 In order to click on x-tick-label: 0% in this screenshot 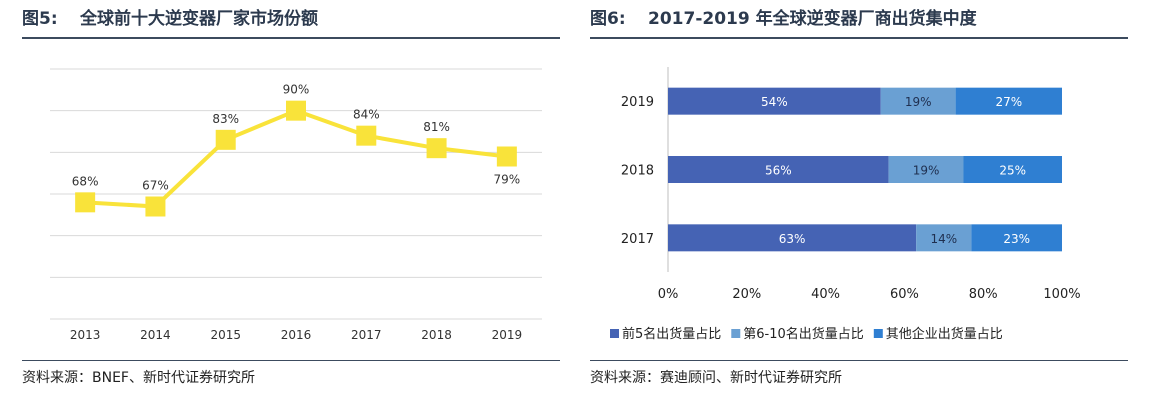, I will do `click(668, 294)`.